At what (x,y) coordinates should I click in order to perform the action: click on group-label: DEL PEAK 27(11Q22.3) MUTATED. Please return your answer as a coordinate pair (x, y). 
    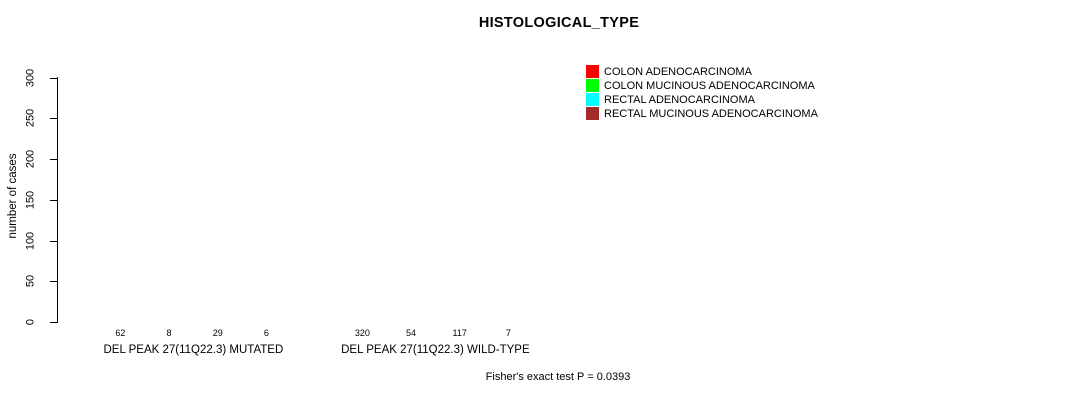
    Looking at the image, I should click on (193, 350).